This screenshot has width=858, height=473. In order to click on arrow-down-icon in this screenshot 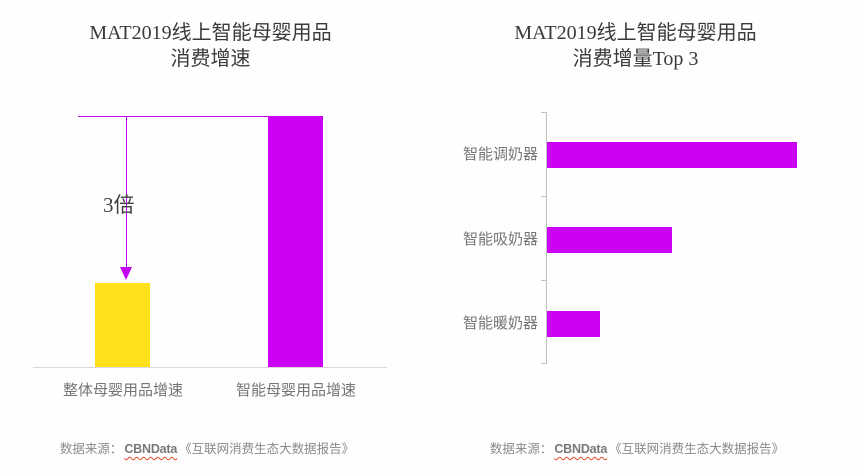, I will do `click(126, 273)`.